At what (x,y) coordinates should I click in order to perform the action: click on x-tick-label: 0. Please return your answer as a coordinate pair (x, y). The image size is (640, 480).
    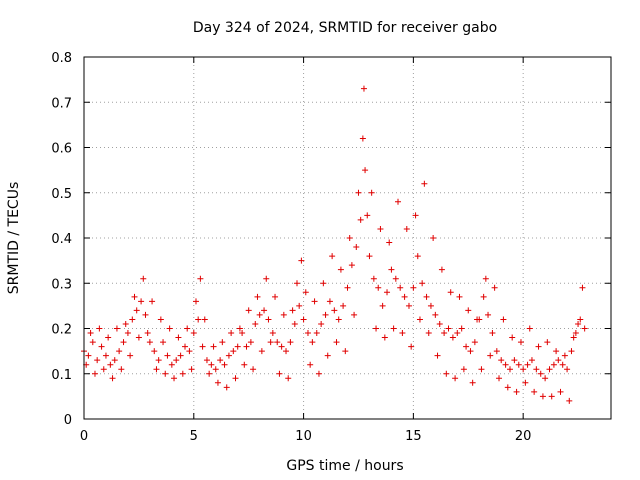
    Looking at the image, I should click on (84, 436).